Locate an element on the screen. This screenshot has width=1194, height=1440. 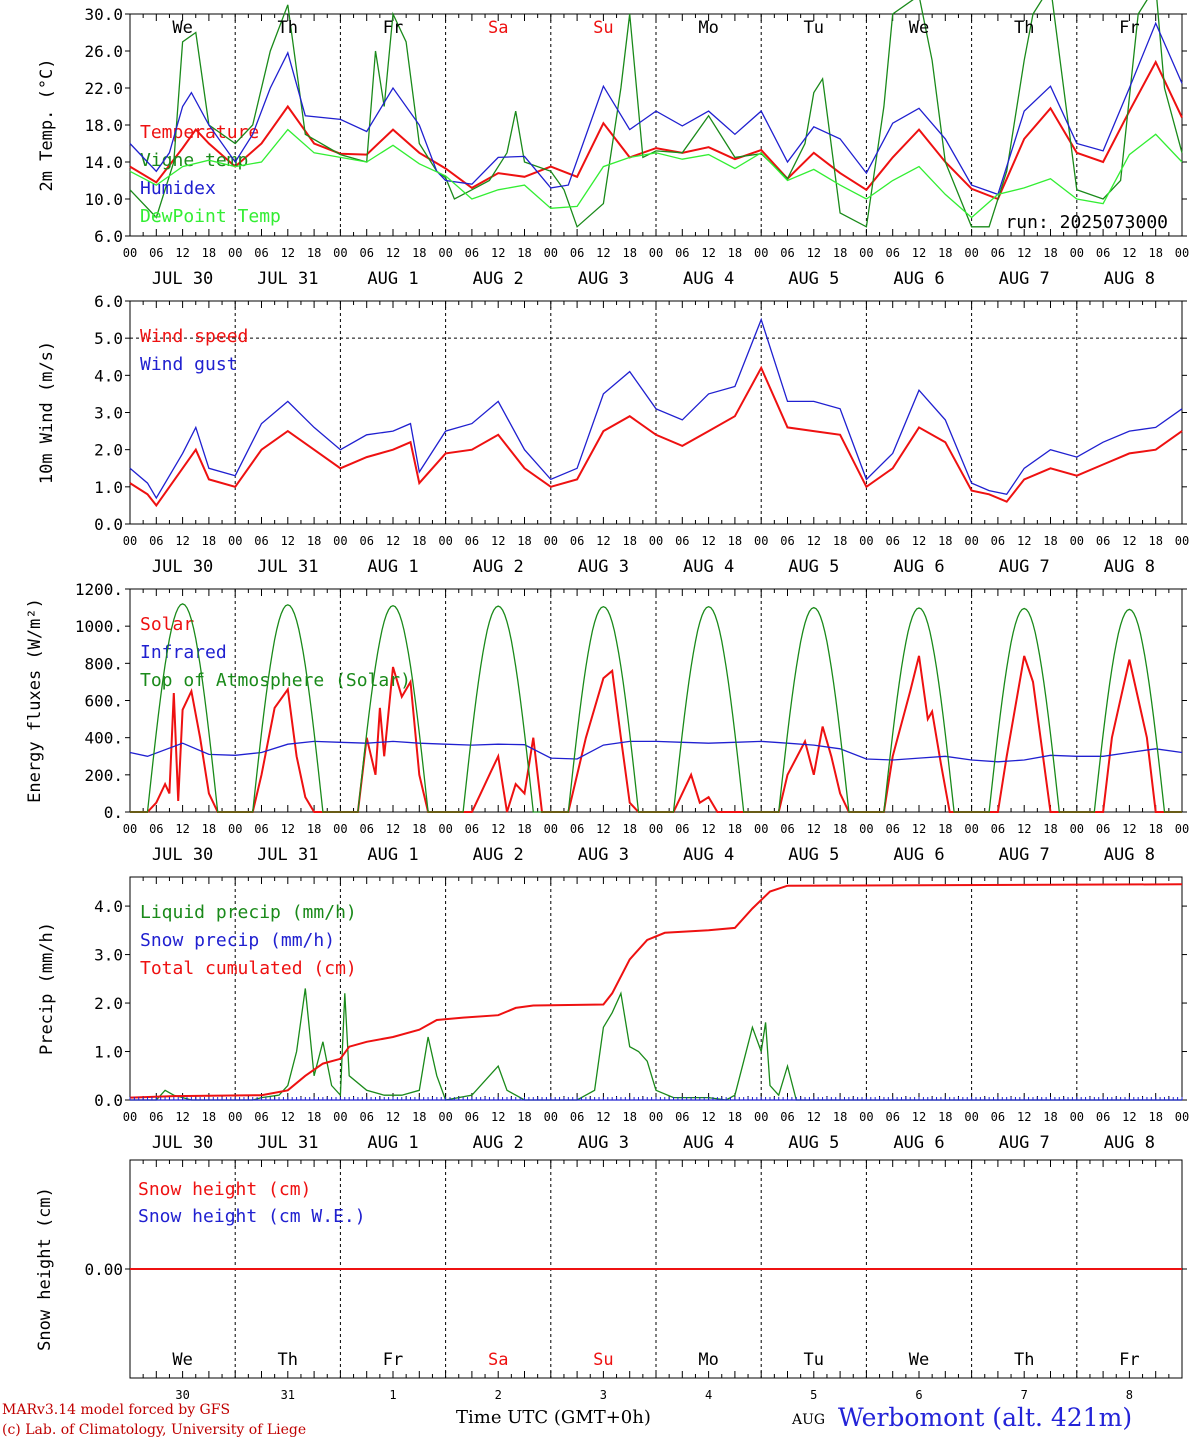
y-tick-label: 10.0 is located at coordinates (103, 199).